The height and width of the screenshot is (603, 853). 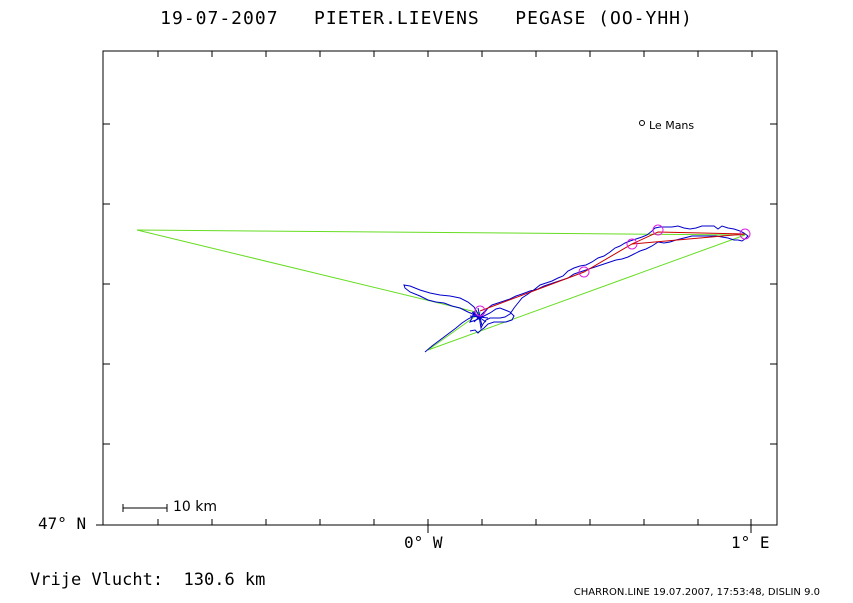 I want to click on latitude-label: 47° N, so click(x=62, y=523).